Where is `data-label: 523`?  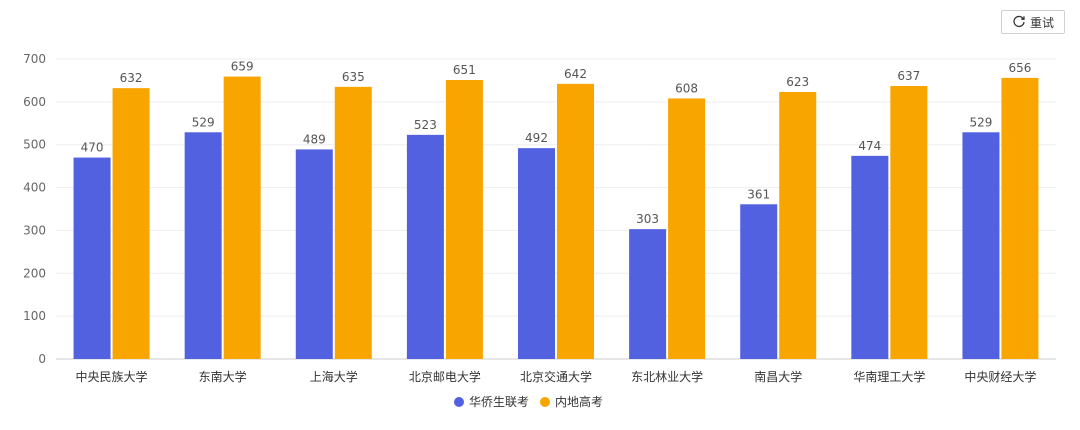
data-label: 523 is located at coordinates (425, 125).